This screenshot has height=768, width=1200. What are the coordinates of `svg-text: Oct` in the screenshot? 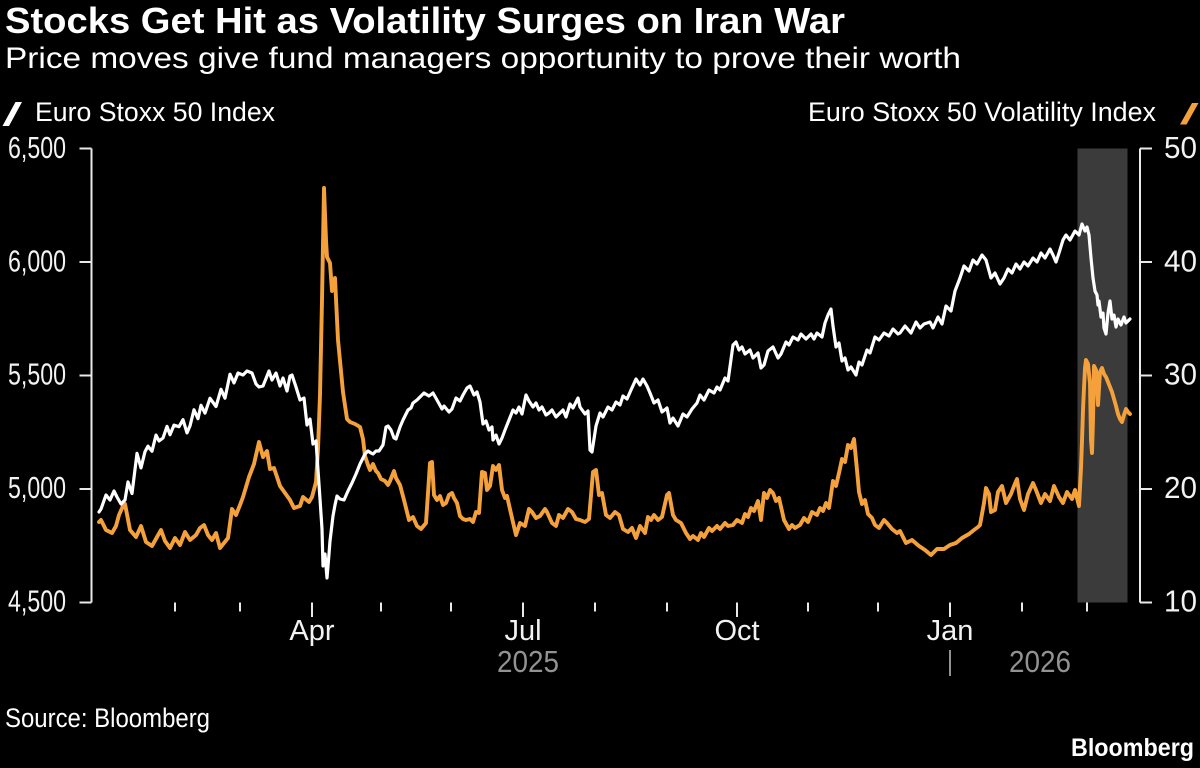 It's located at (736, 631).